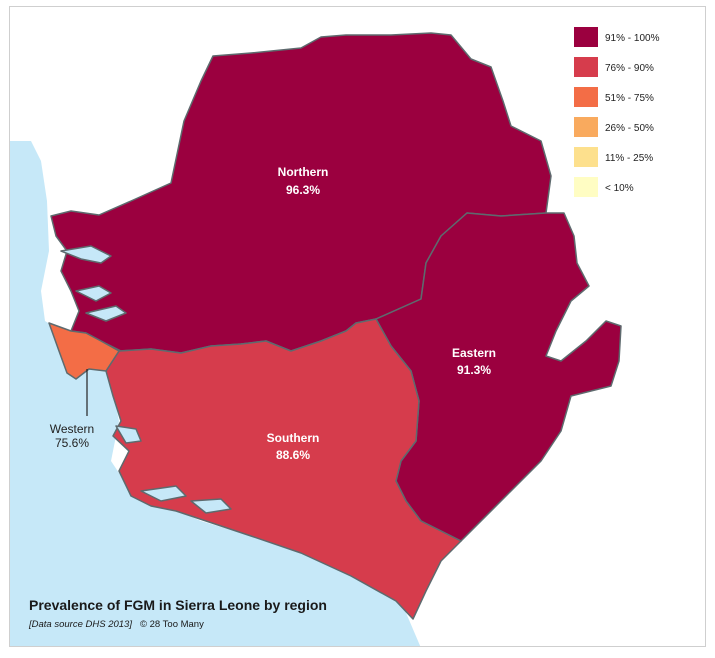 The width and height of the screenshot is (715, 658). I want to click on estuary-inlets, so click(146, 379).